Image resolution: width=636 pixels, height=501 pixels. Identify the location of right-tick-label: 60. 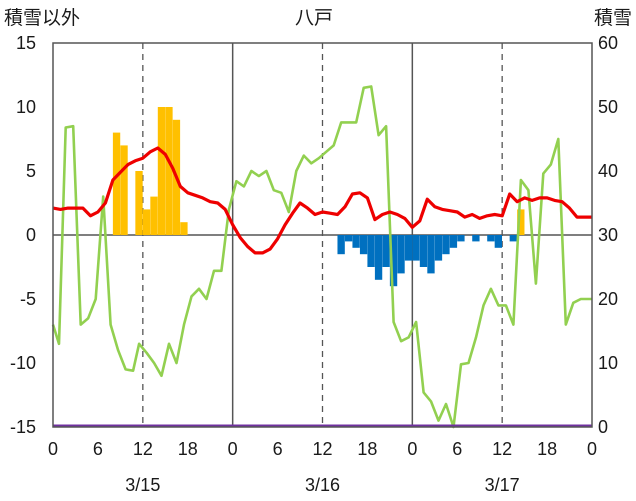
(608, 43).